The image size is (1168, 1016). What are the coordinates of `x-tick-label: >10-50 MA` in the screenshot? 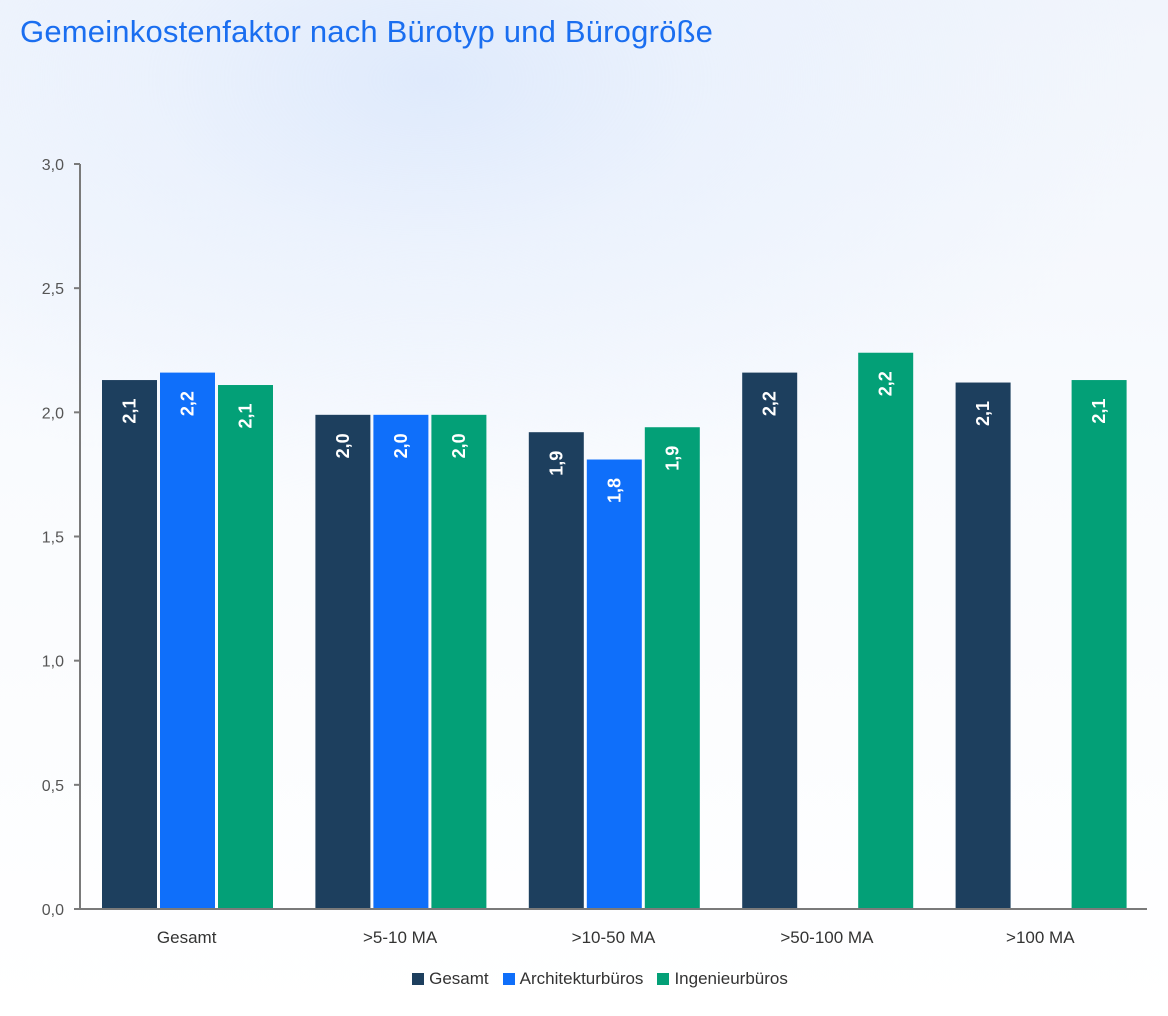 It's located at (614, 937).